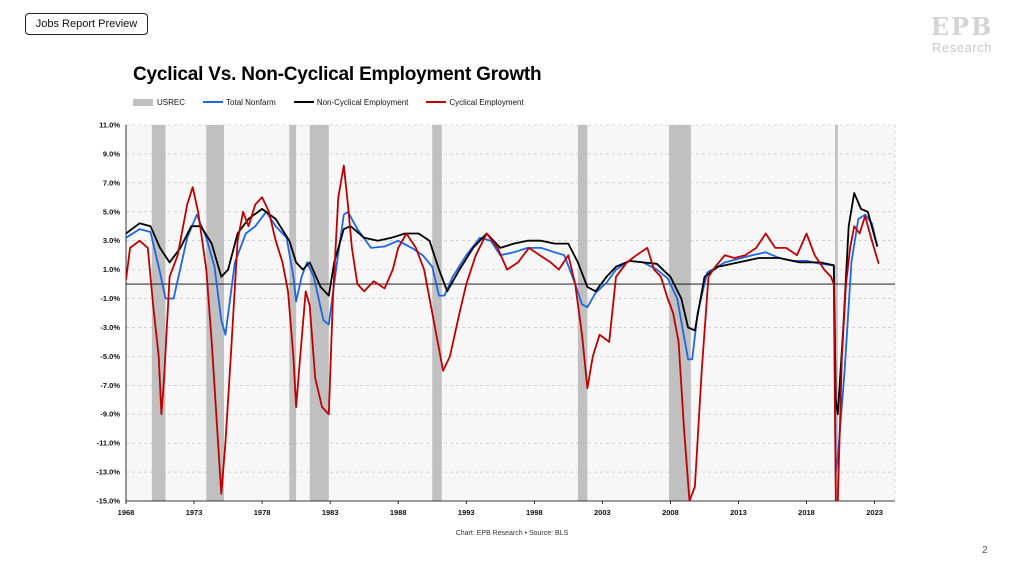 The height and width of the screenshot is (573, 1024). What do you see at coordinates (670, 512) in the screenshot?
I see `x-tick-label: 2008` at bounding box center [670, 512].